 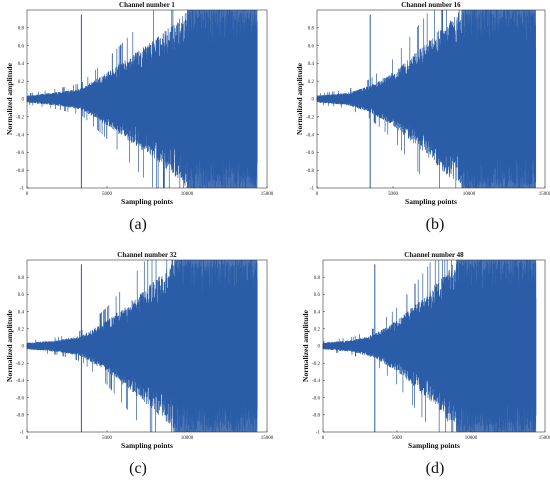 What do you see at coordinates (138, 468) in the screenshot?
I see `caption-c: (c)` at bounding box center [138, 468].